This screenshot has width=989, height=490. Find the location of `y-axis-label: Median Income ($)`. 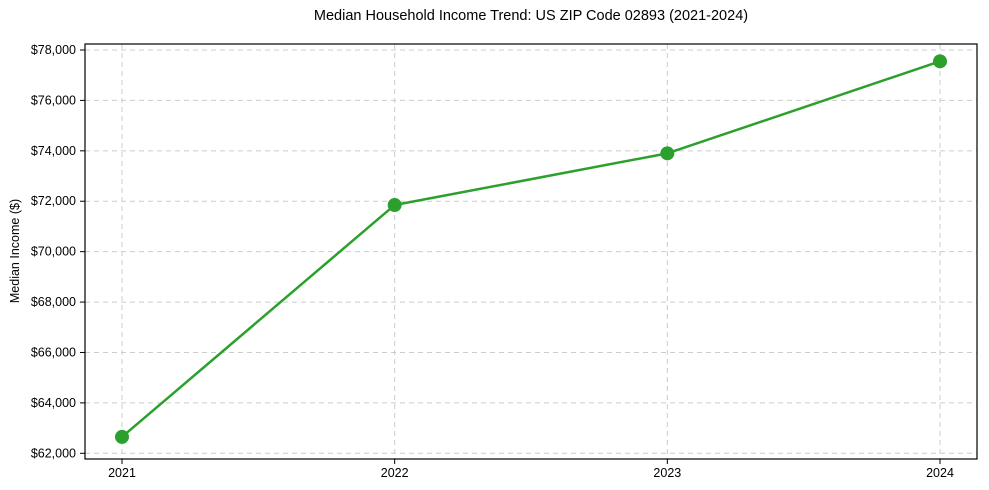

y-axis-label: Median Income ($) is located at coordinates (15, 251).